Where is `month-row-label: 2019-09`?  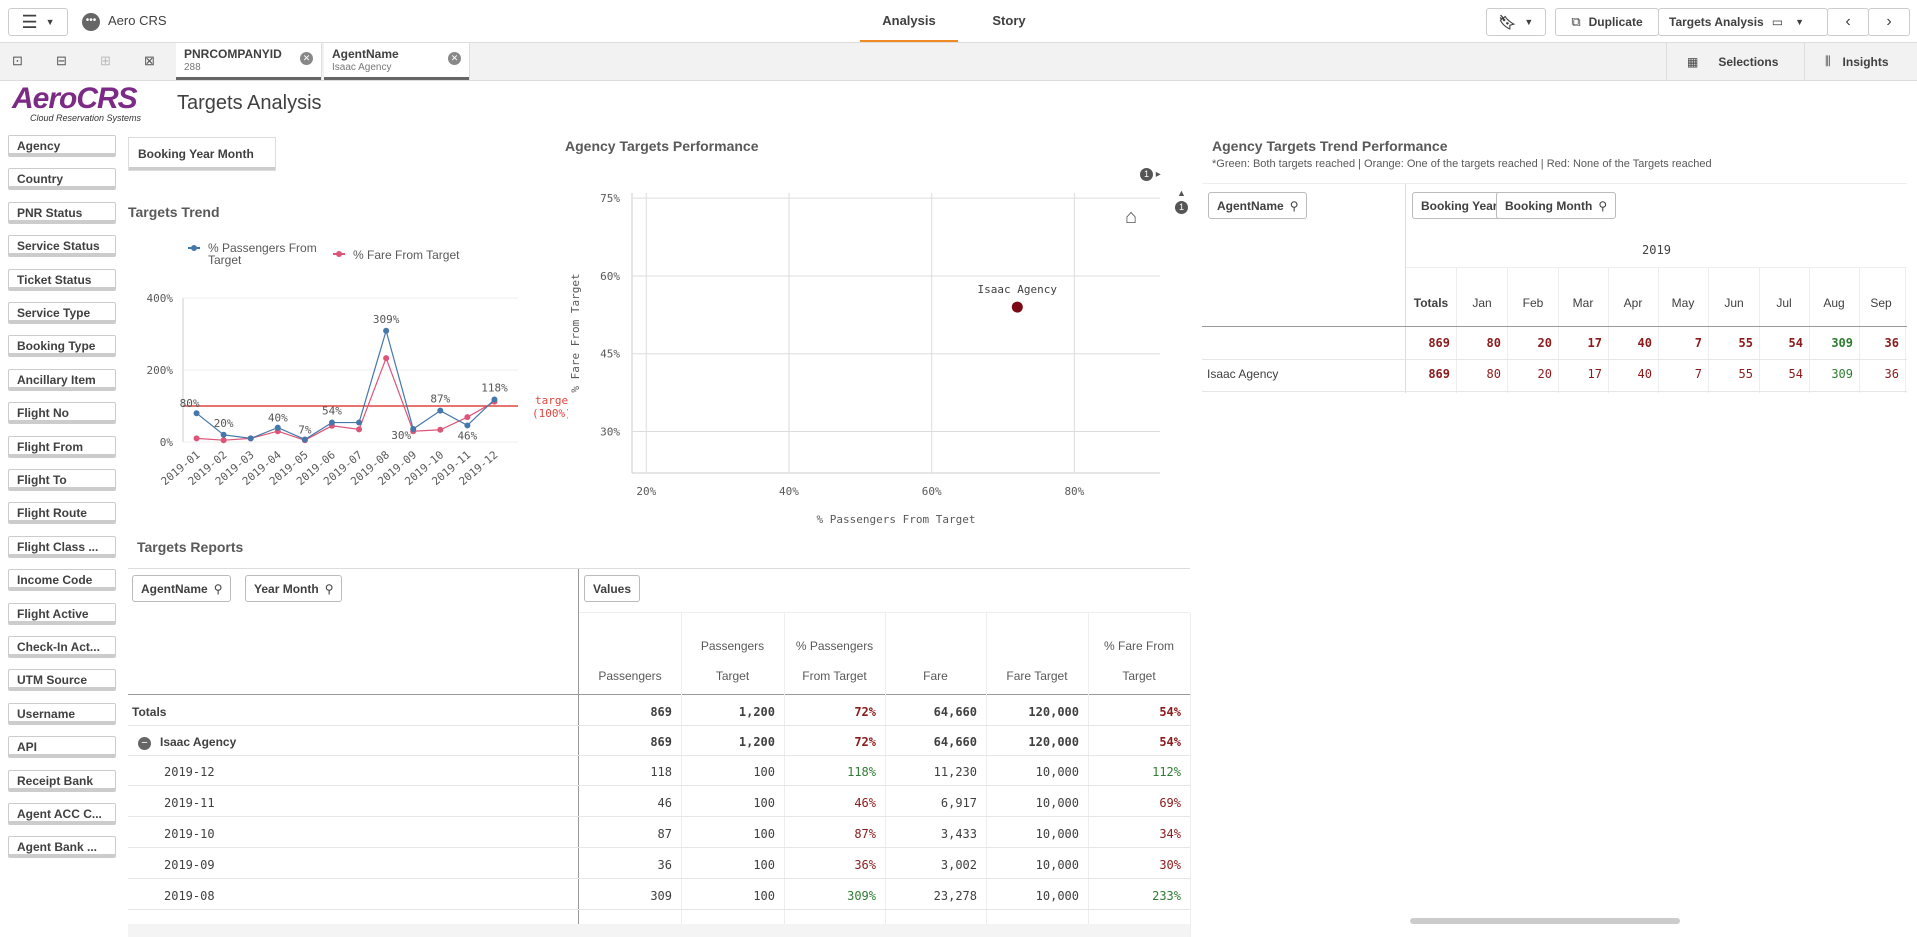
month-row-label: 2019-09 is located at coordinates (189, 865).